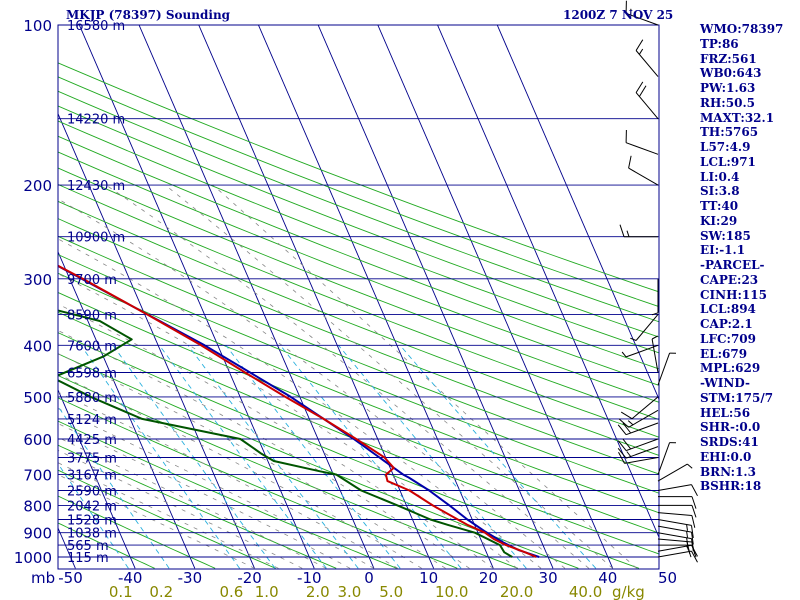  What do you see at coordinates (548, 578) in the screenshot?
I see `temperature-tick-label: 30` at bounding box center [548, 578].